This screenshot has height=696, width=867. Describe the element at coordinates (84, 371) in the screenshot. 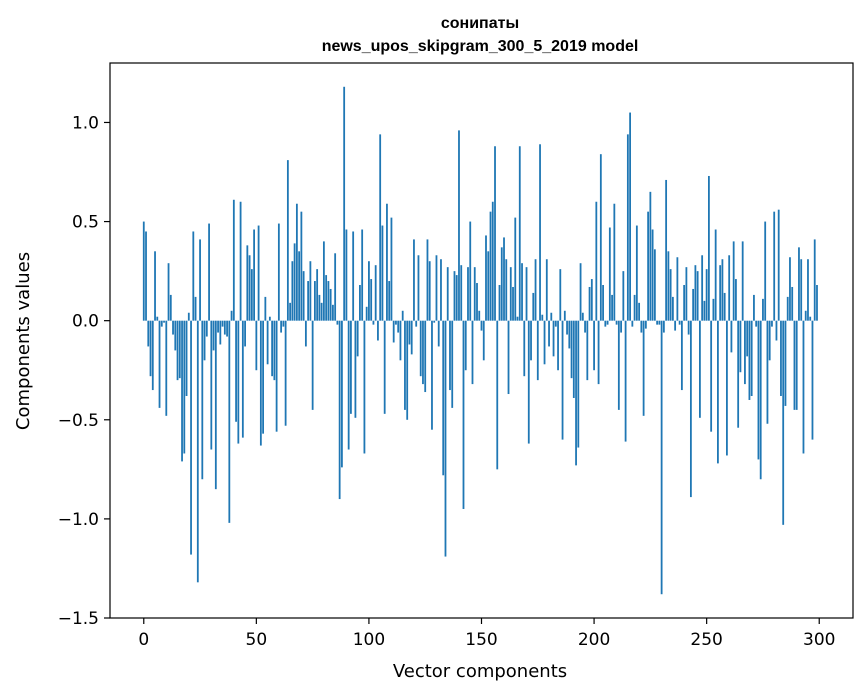

I see `y-axis-ticks: −1.5 −1.0 −0.5 0.0 0.5 1.0` at that location.